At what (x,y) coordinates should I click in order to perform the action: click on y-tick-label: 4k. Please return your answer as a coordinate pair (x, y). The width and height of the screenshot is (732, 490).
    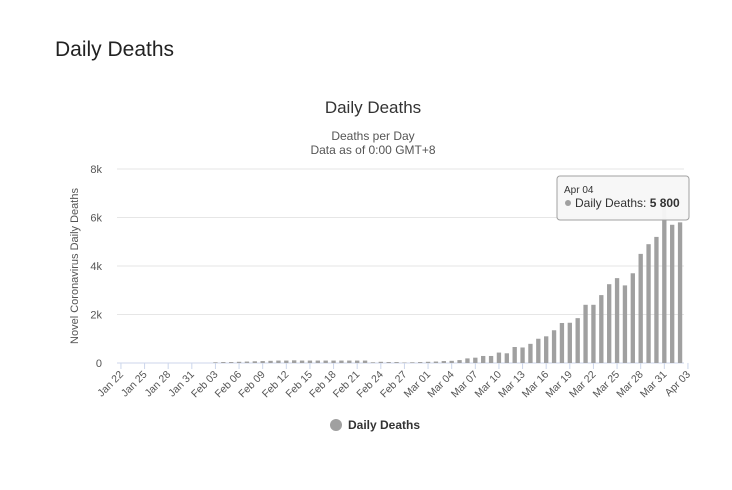
    Looking at the image, I should click on (96, 267).